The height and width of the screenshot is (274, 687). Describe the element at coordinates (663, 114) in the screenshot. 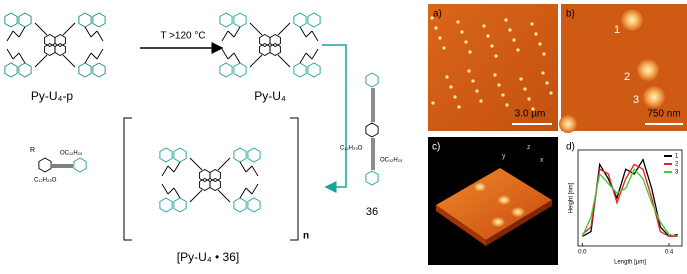

I see `scale-label: 750 nm` at that location.